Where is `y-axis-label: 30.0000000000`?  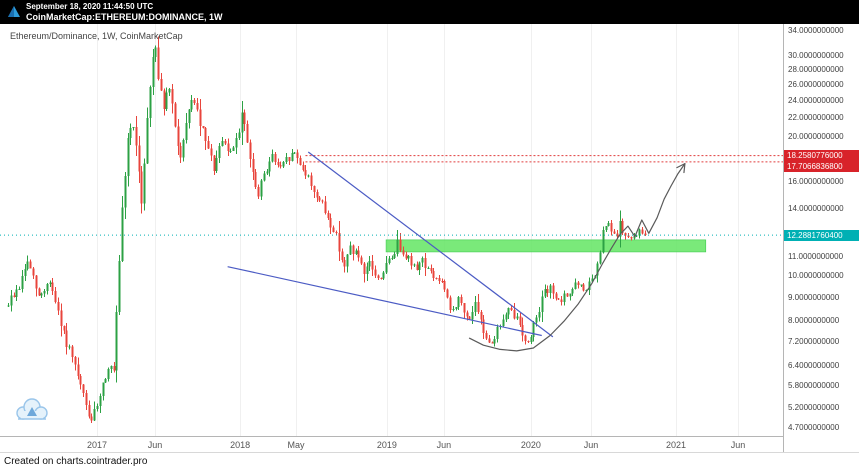 y-axis-label: 30.0000000000 is located at coordinates (816, 56).